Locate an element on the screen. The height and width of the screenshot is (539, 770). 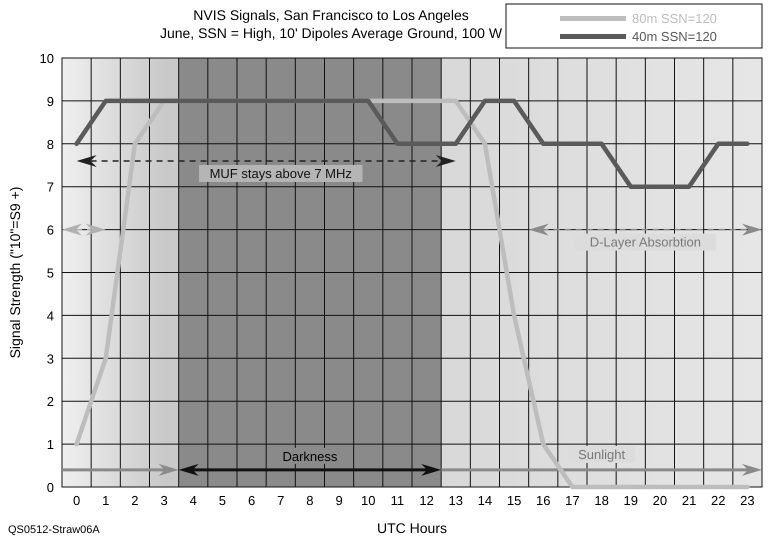
x-tick-label: 11 is located at coordinates (397, 500).